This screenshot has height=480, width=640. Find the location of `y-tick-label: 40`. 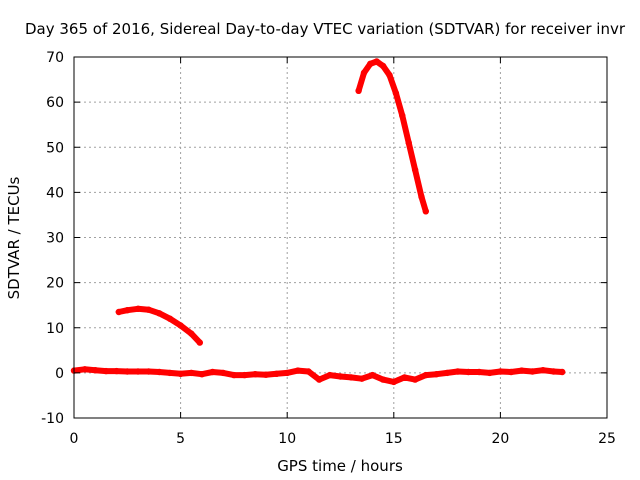

y-tick-label: 40 is located at coordinates (55, 193).